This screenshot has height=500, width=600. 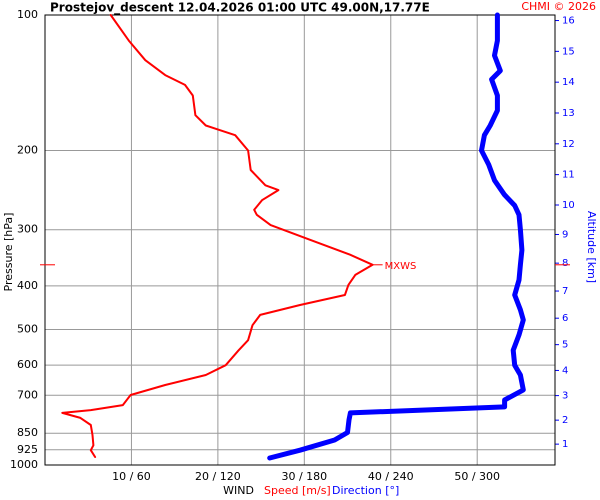 I want to click on credit: CHMI © 2026, so click(x=558, y=6).